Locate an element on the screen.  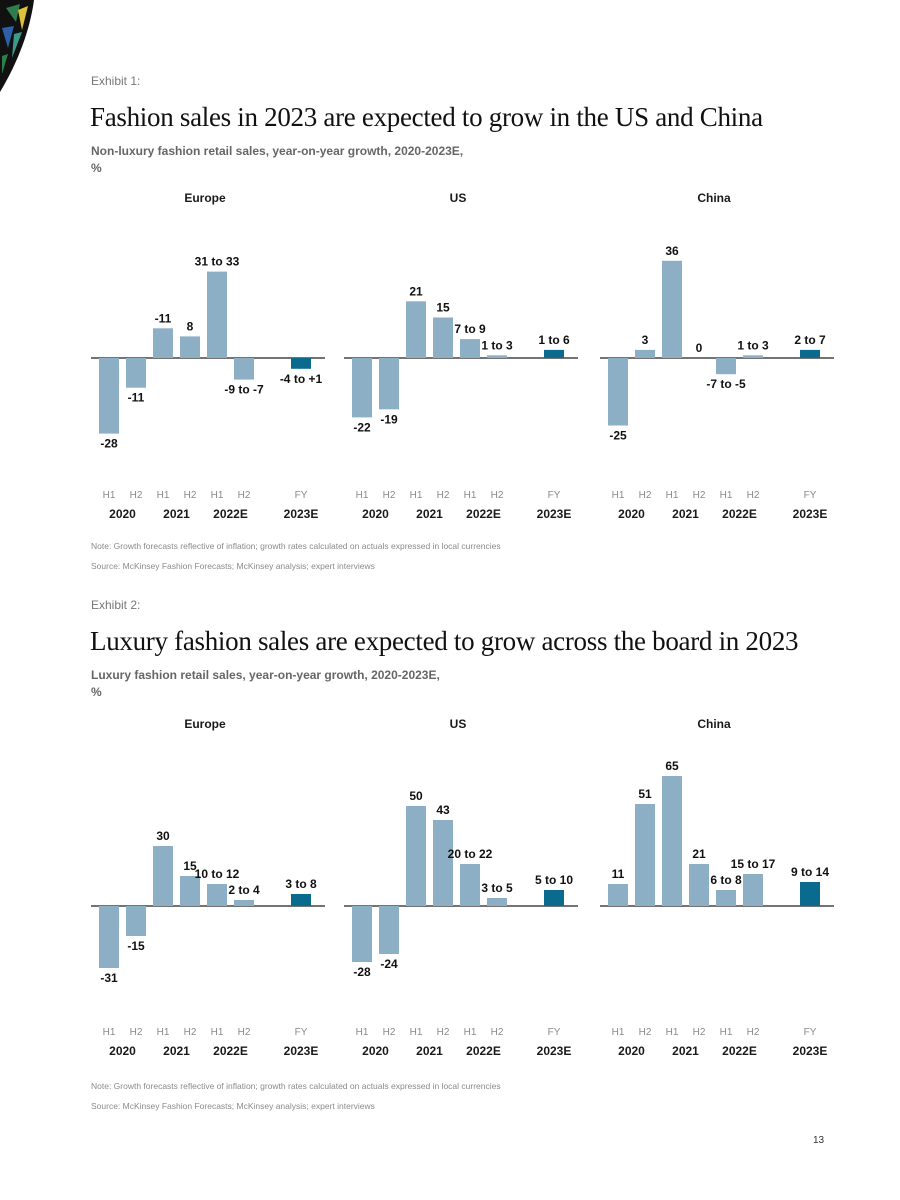
period-label-china-5: H1 is located at coordinates (726, 1032).